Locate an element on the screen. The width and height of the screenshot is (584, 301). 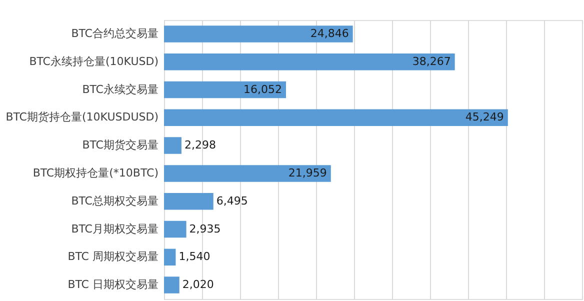
data-label: 21,959 is located at coordinates (307, 173).